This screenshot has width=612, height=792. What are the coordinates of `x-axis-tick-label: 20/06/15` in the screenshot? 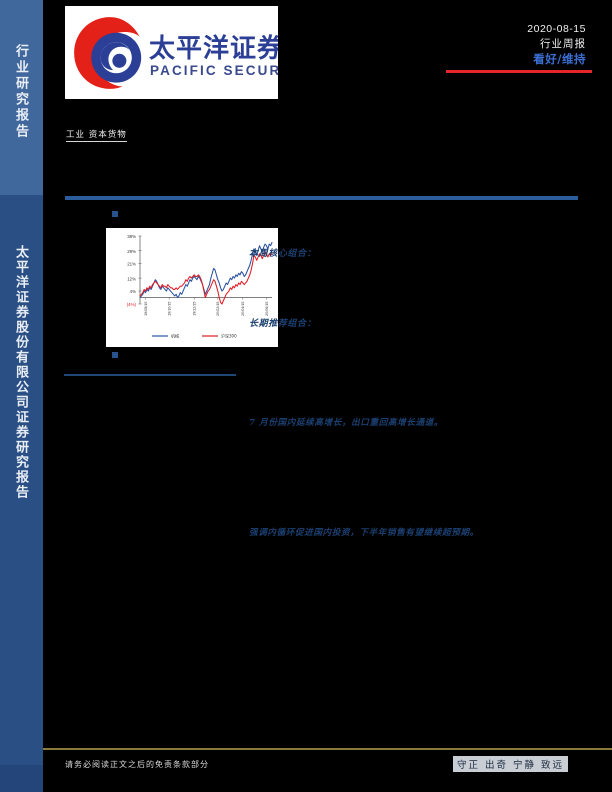 It's located at (267, 309).